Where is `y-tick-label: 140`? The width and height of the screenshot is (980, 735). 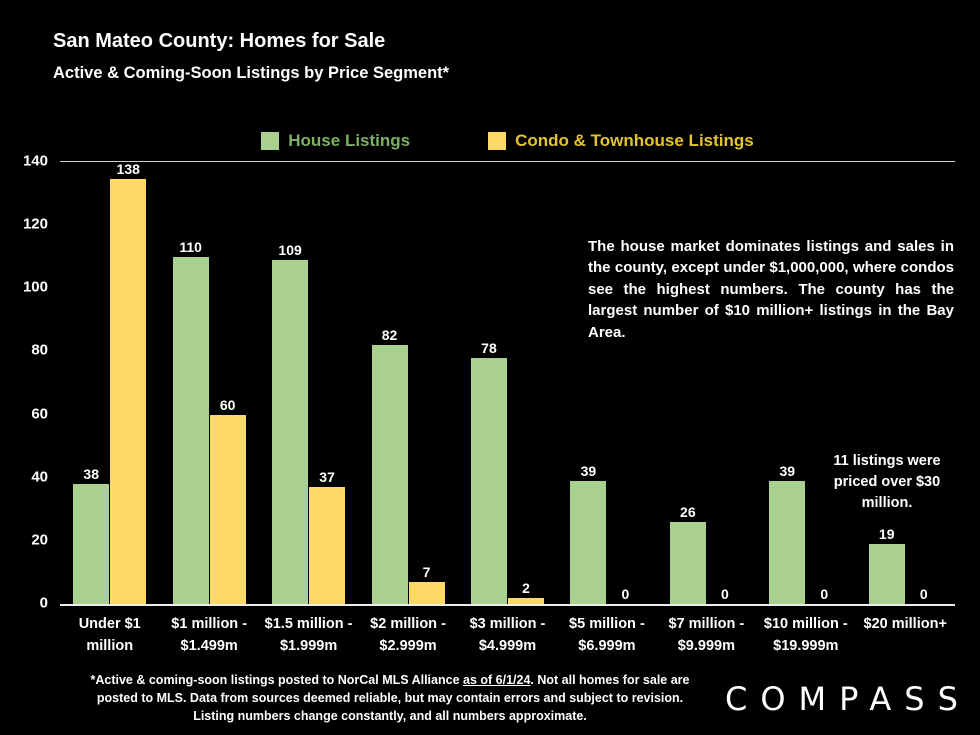 y-tick-label: 140 is located at coordinates (35, 161).